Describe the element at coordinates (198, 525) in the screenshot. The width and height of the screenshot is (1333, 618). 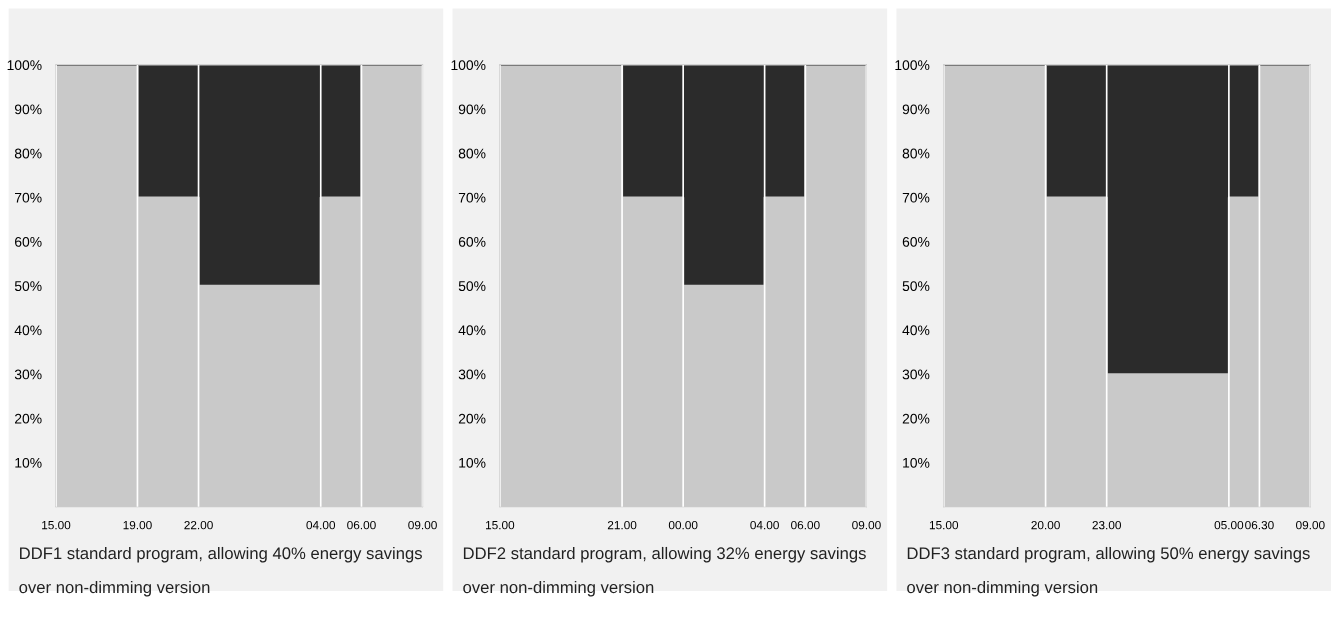
I see `x-tick-label: 22.00` at that location.